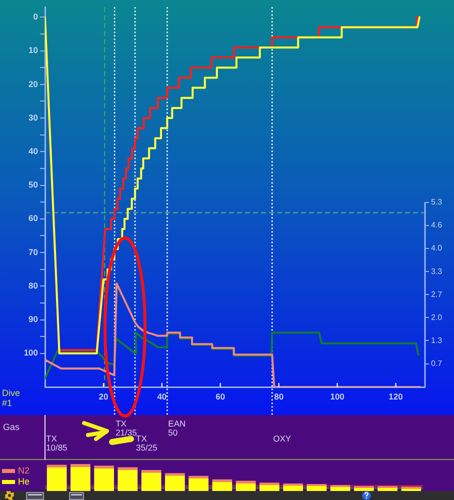 The width and height of the screenshot is (454, 500). Describe the element at coordinates (33, 319) in the screenshot. I see `y-tick-label: 90` at that location.